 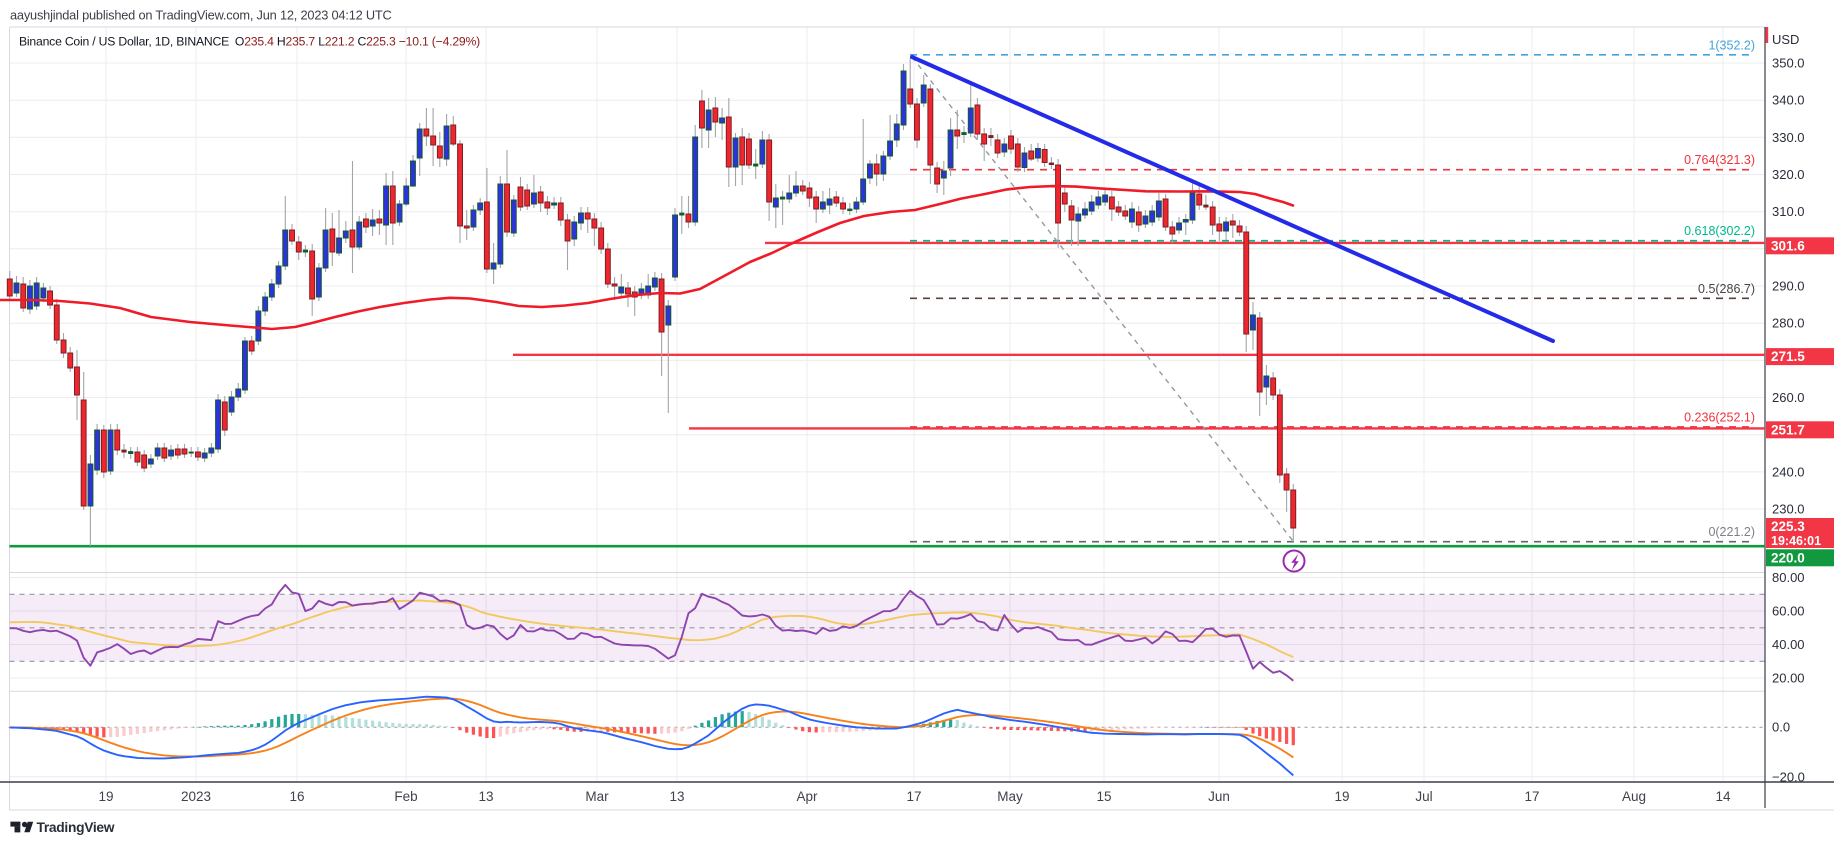 What do you see at coordinates (1796, 541) in the screenshot?
I see `svg-text: 19:46:01` at bounding box center [1796, 541].